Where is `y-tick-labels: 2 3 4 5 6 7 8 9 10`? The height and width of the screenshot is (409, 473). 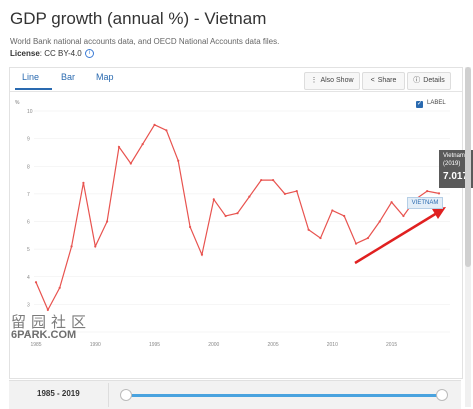 y-tick-labels: 2 3 4 5 6 7 8 9 10 is located at coordinates (30, 222).